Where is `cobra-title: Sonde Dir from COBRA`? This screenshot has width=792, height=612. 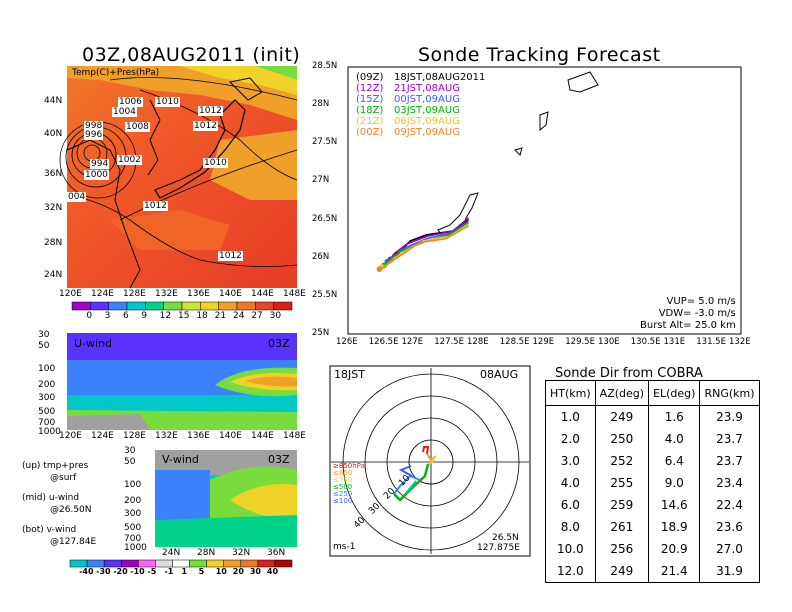 cobra-title: Sonde Dir from COBRA is located at coordinates (629, 373).